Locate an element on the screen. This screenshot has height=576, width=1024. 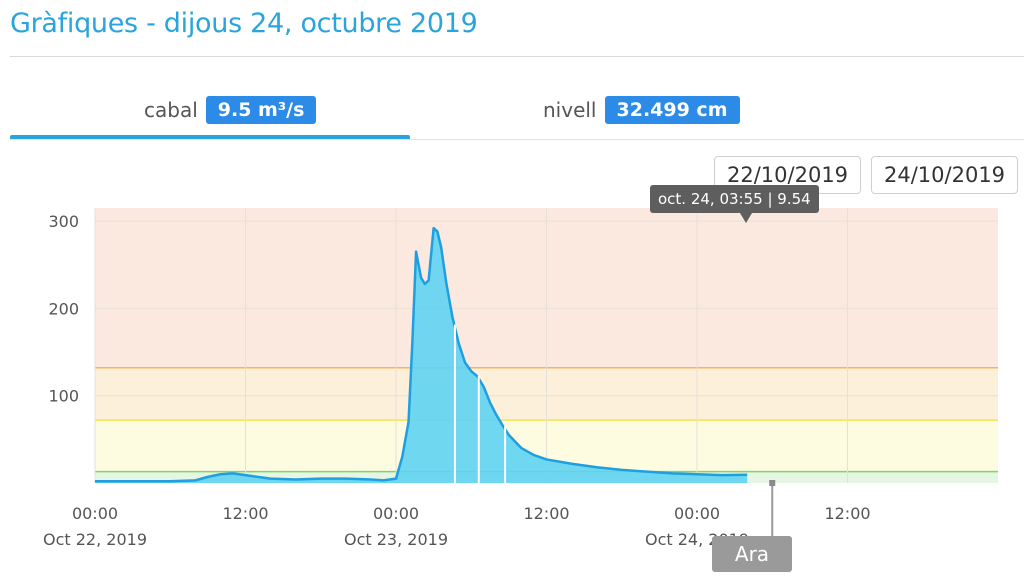
tab-cabal-label: cabal is located at coordinates (171, 110).